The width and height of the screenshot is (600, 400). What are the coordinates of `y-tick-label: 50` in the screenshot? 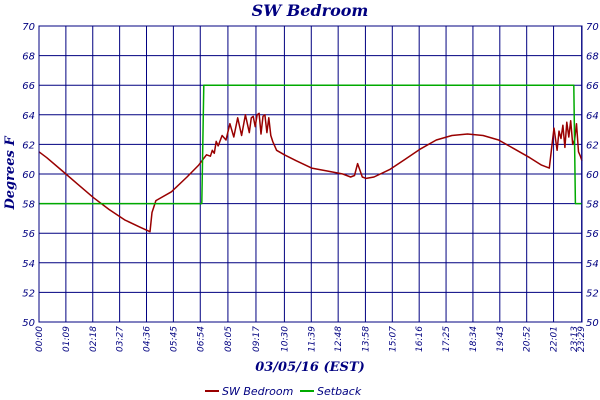 It's located at (28, 323).